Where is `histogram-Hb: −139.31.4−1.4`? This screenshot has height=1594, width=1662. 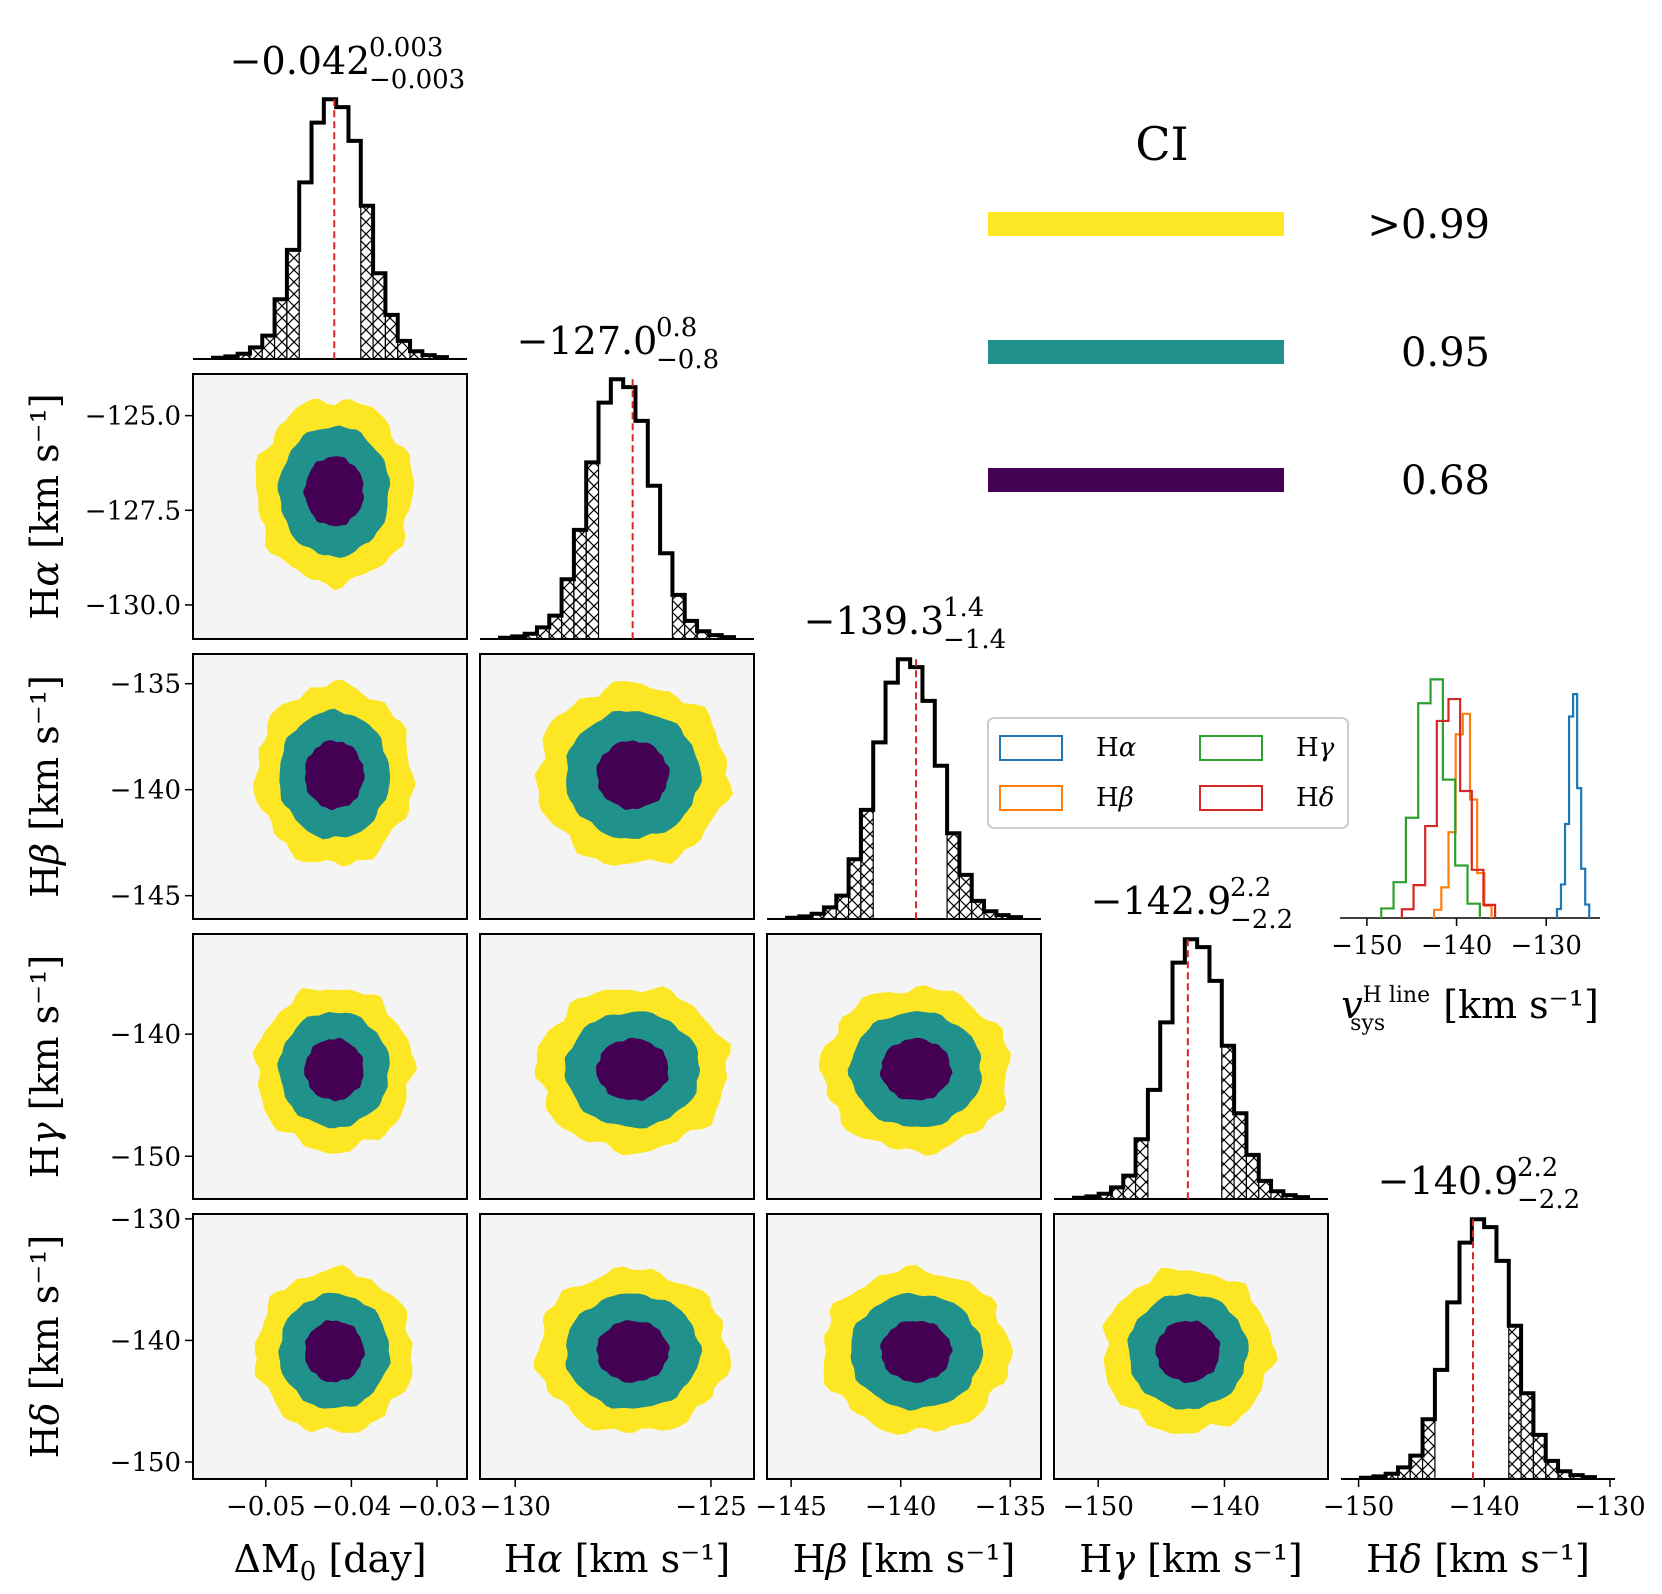 histogram-Hb: −139.31.4−1.4 is located at coordinates (904, 756).